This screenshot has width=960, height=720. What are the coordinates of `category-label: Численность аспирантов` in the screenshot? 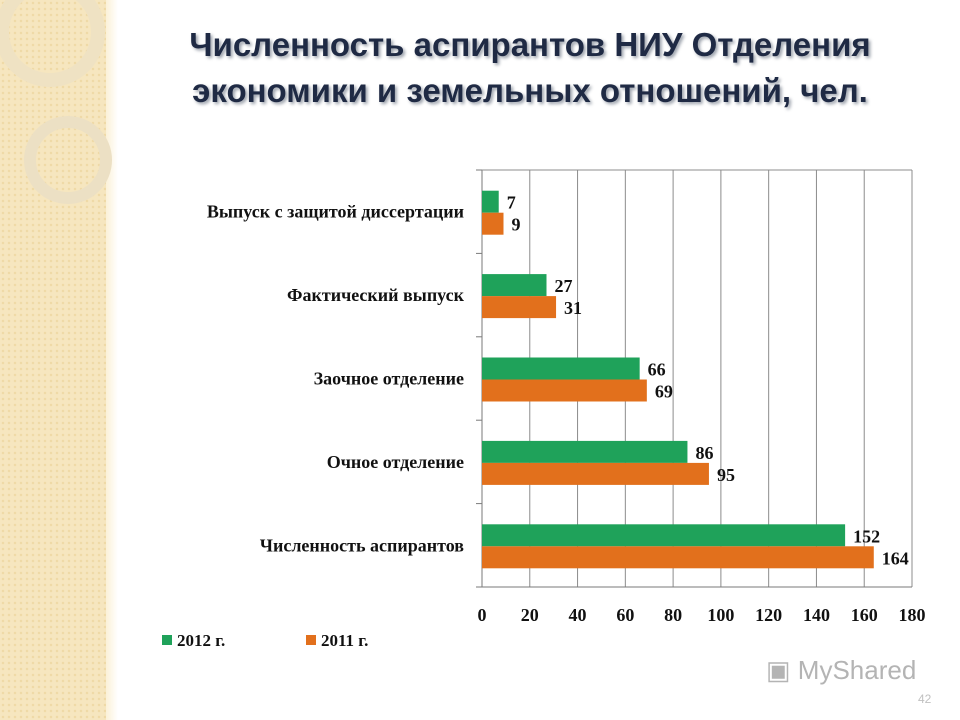 It's located at (362, 545).